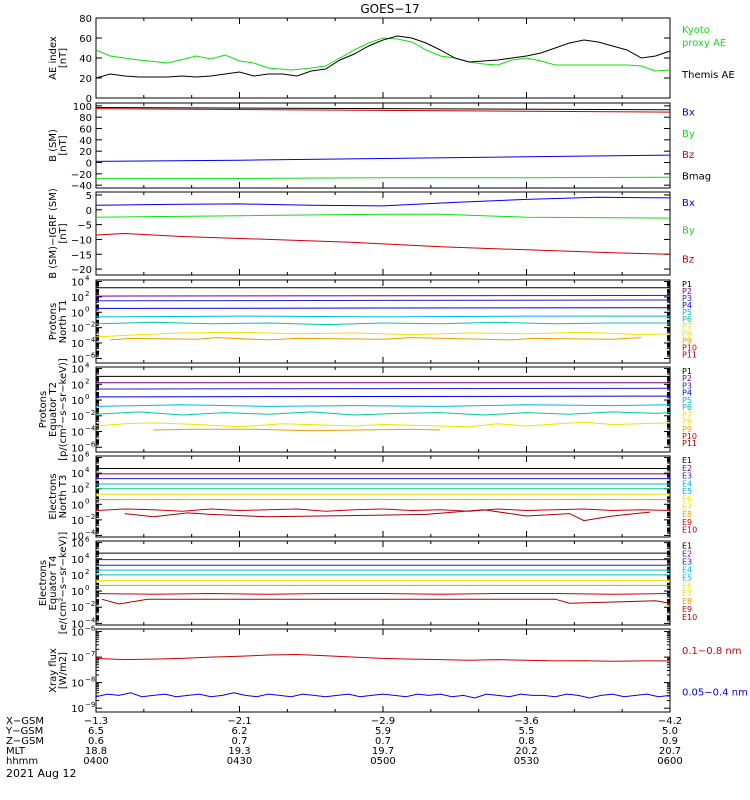 The height and width of the screenshot is (800, 750). What do you see at coordinates (90, 680) in the screenshot?
I see `y-tick-exponent: −8` at bounding box center [90, 680].